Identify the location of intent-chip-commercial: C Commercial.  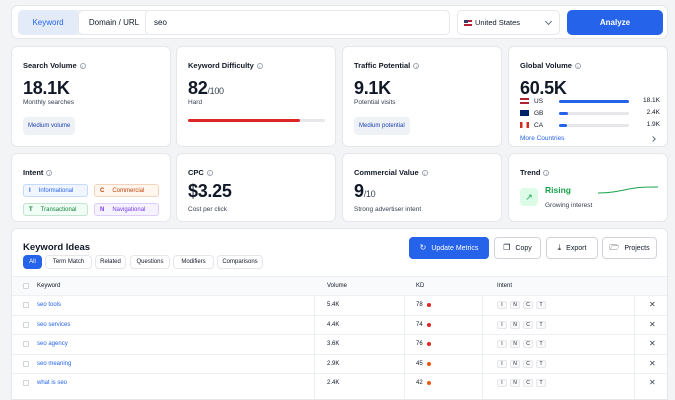
(126, 190).